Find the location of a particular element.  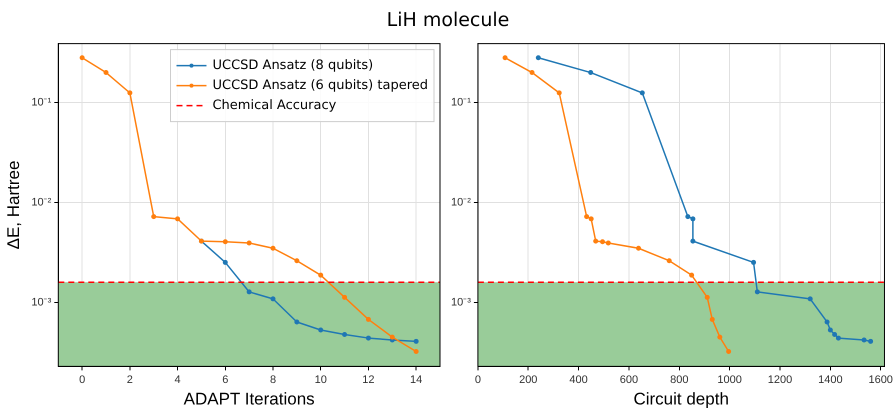

legend-label: UCCSD Ansatz (8 qubits) is located at coordinates (293, 65).